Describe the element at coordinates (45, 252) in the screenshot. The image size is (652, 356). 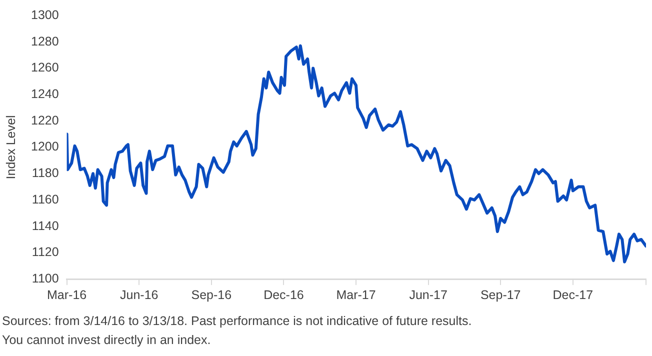
I see `y-tick-label: 1120` at that location.